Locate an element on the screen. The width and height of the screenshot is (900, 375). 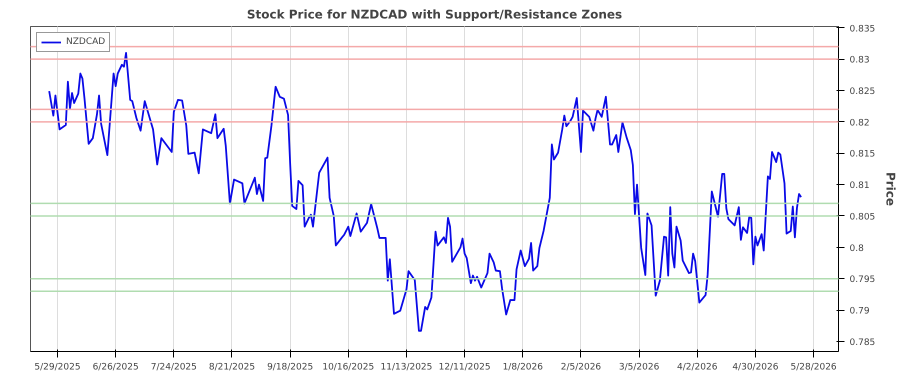
y-tick-label: 0.81 is located at coordinates (860, 186).